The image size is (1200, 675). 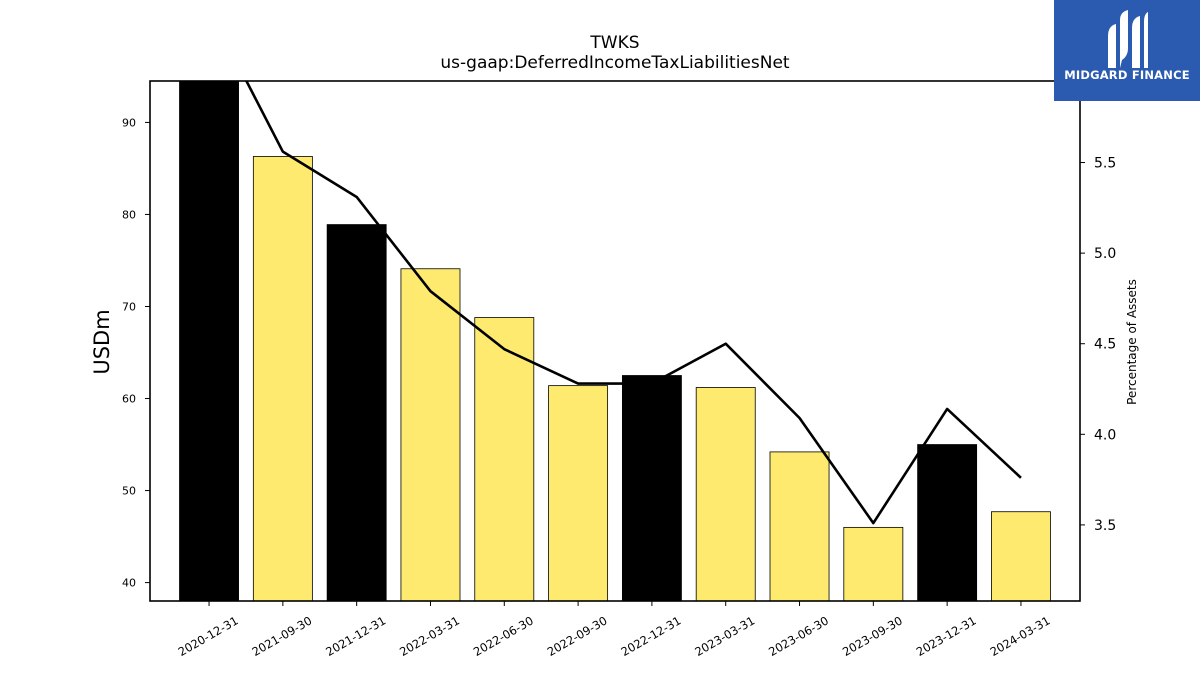 What do you see at coordinates (1105, 164) in the screenshot?
I see `y2-tick-label: 5.5` at bounding box center [1105, 164].